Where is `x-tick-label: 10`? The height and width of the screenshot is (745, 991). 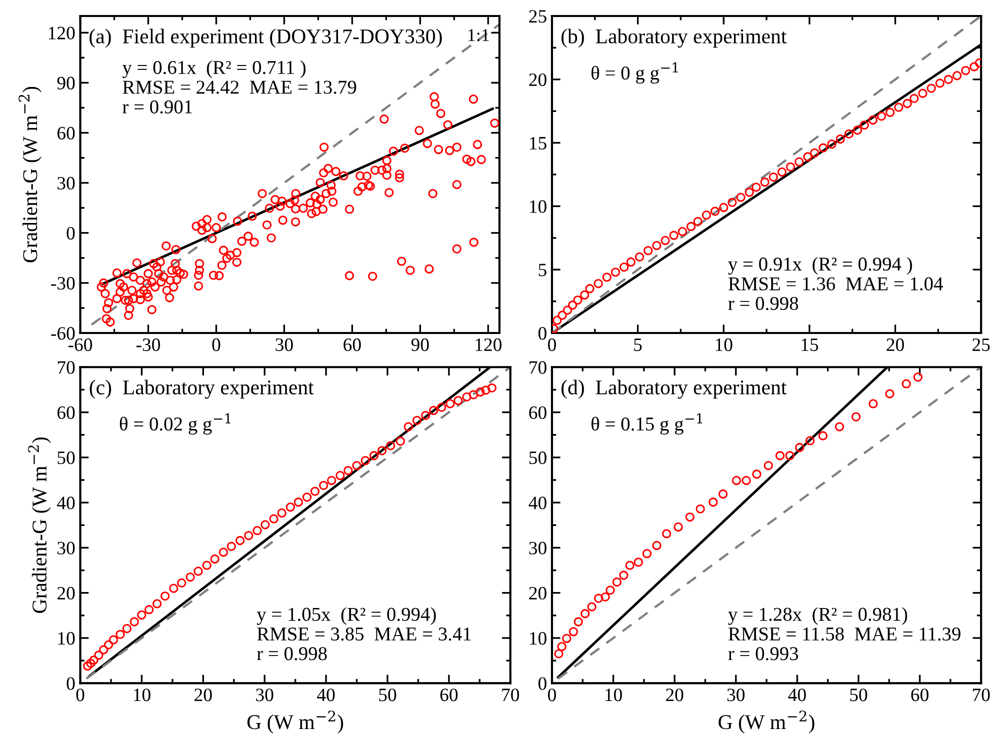
x-tick-label: 10 is located at coordinates (614, 695).